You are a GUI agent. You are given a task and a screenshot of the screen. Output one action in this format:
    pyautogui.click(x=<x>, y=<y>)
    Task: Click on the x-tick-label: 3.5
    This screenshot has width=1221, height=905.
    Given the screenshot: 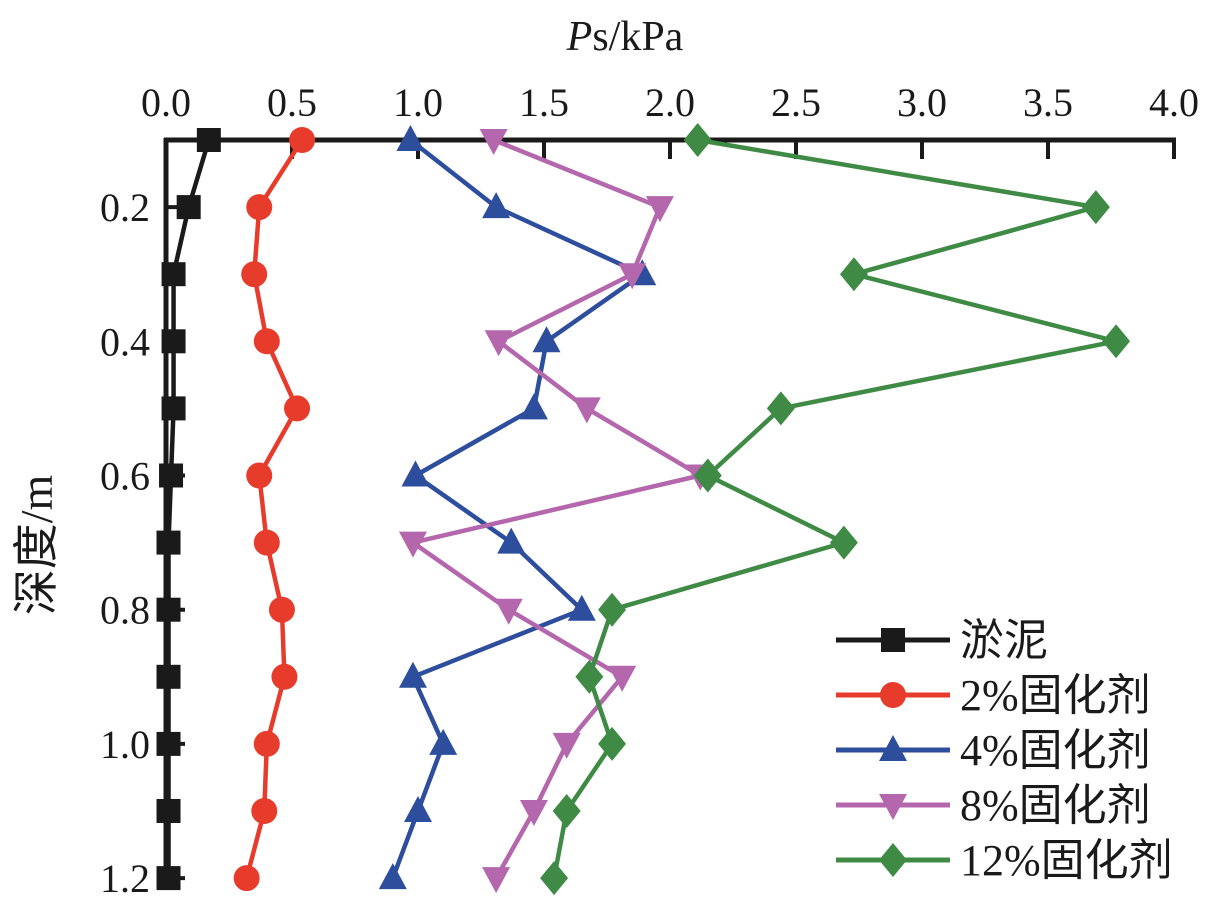 What is the action you would take?
    pyautogui.click(x=1048, y=102)
    